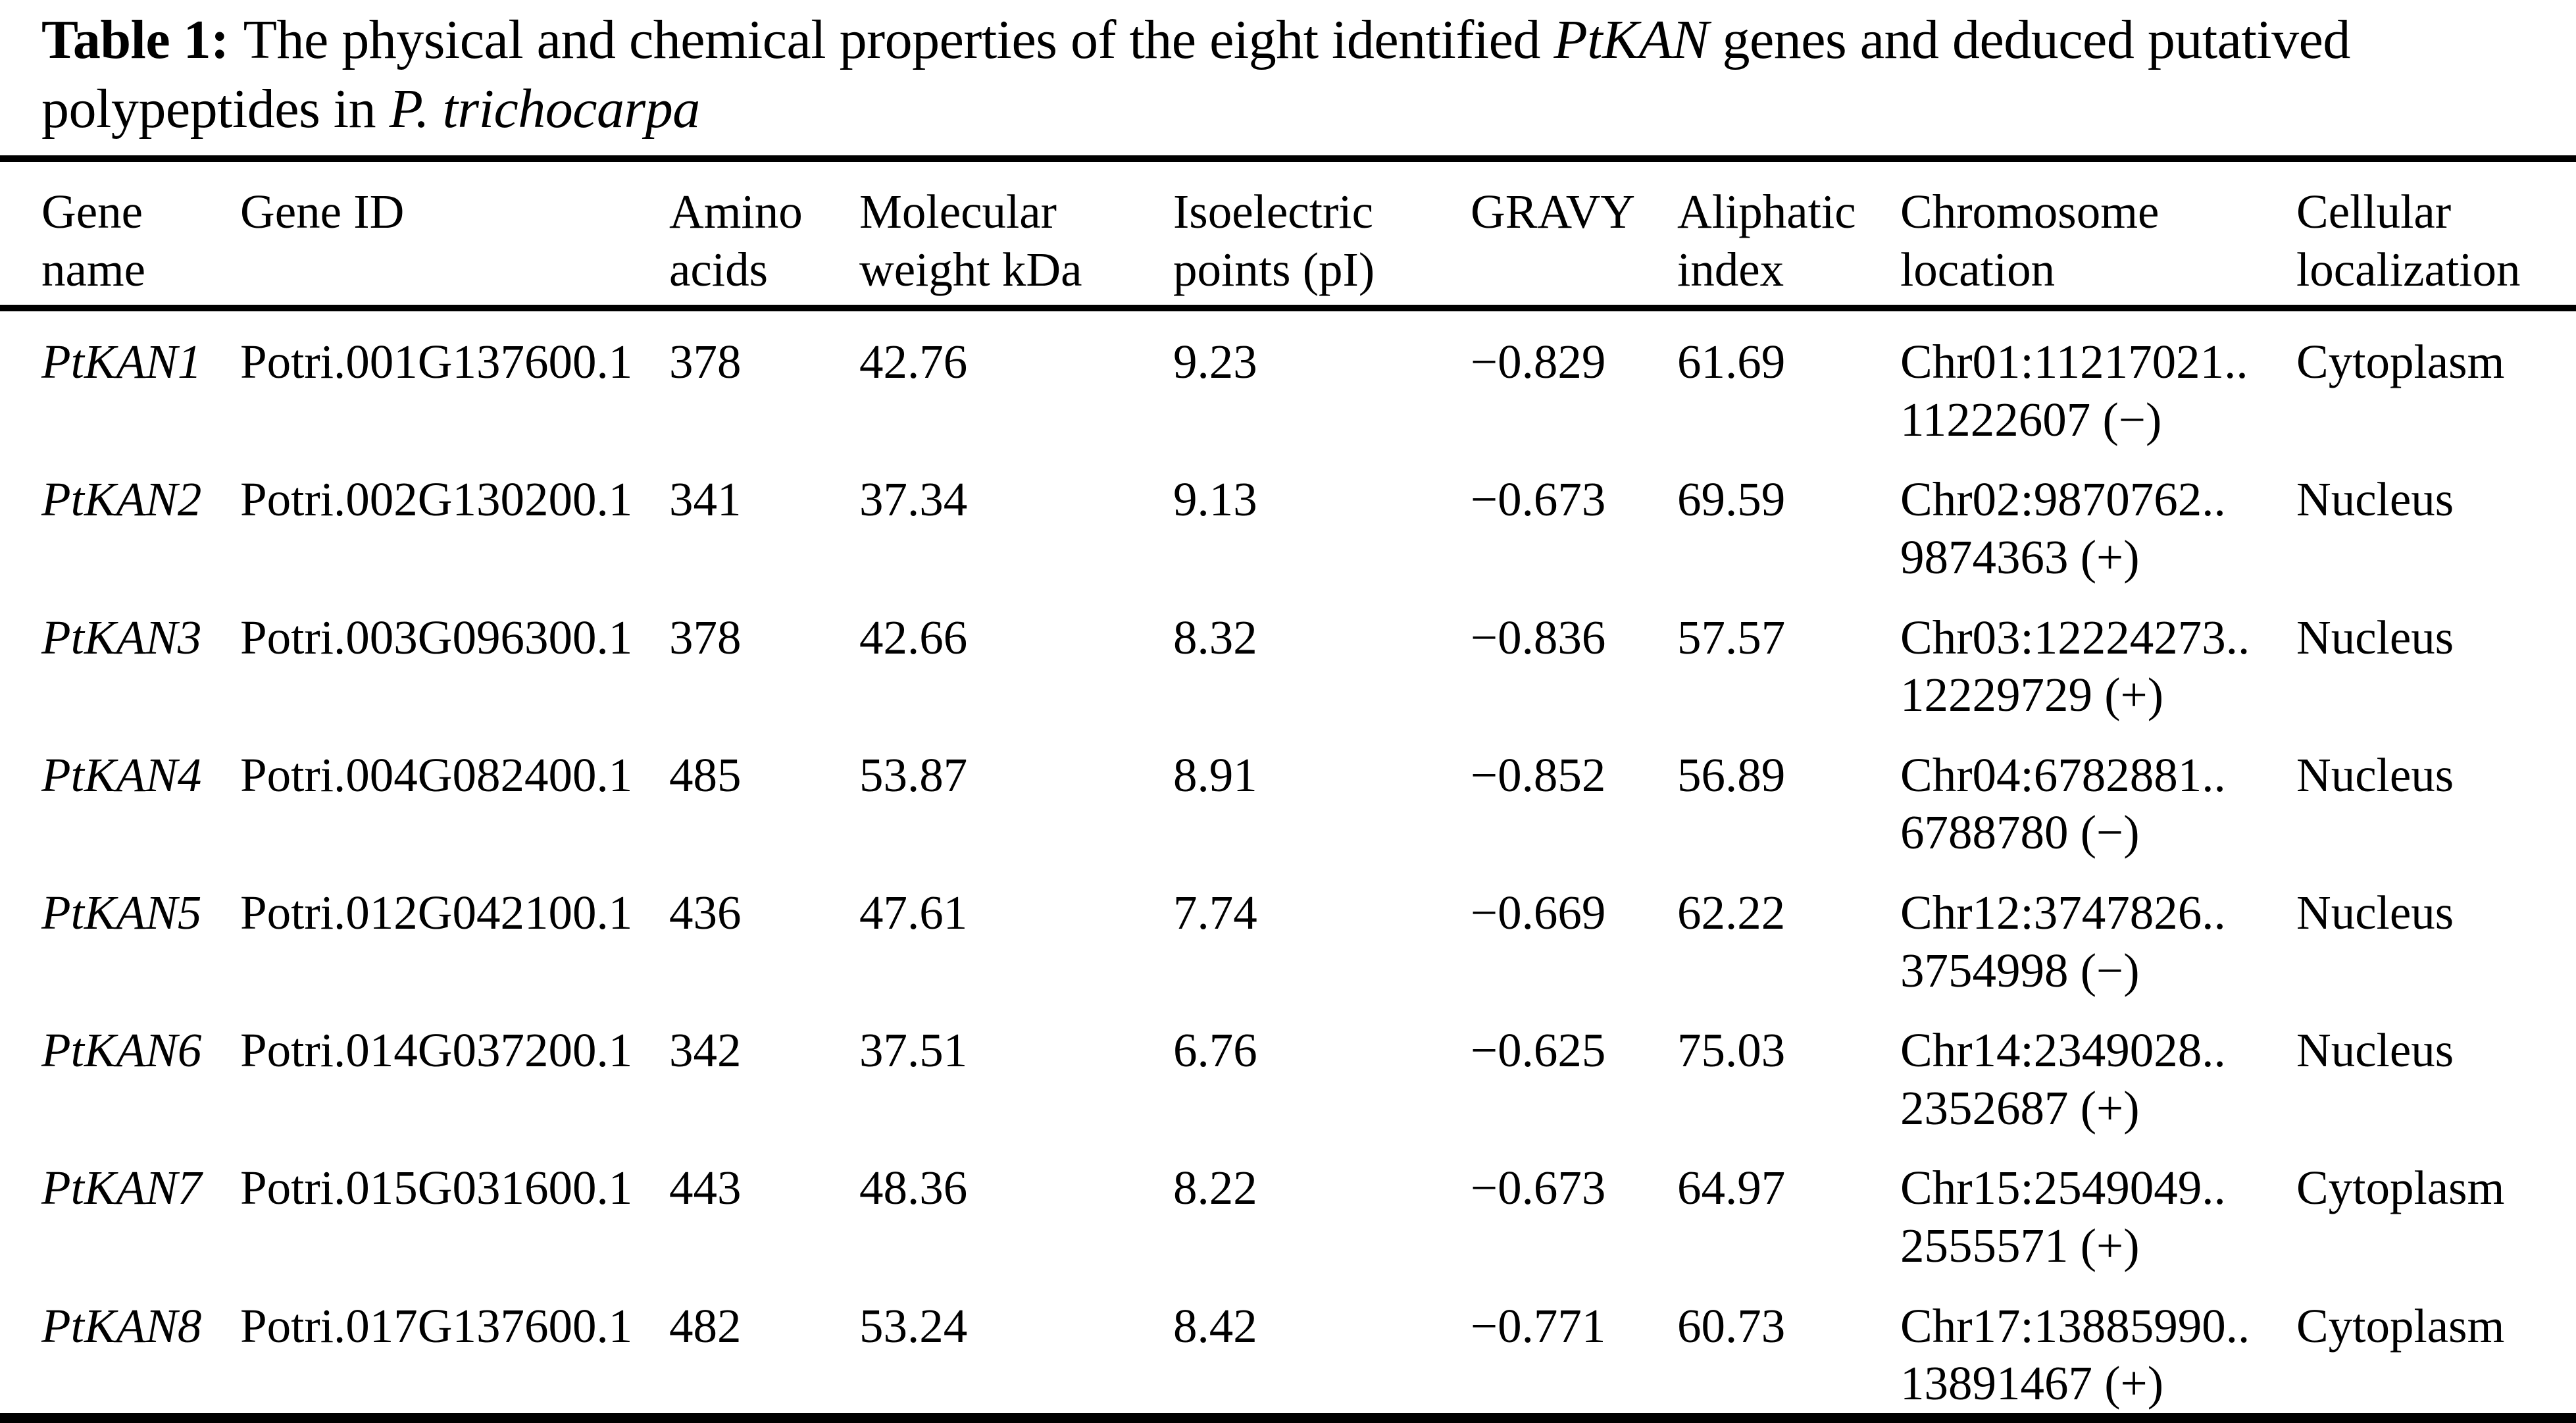  I want to click on cell-amino-acids: 436, so click(705, 912).